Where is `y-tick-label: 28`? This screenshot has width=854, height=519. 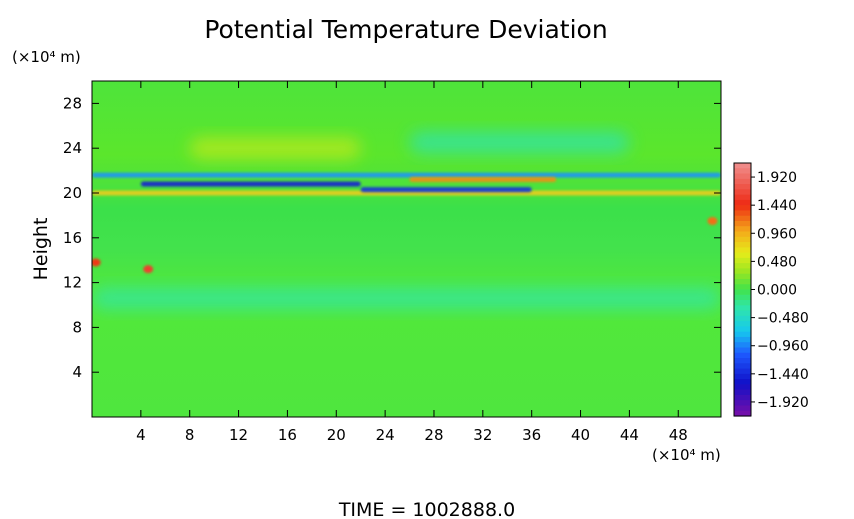 y-tick-label: 28 is located at coordinates (72, 103).